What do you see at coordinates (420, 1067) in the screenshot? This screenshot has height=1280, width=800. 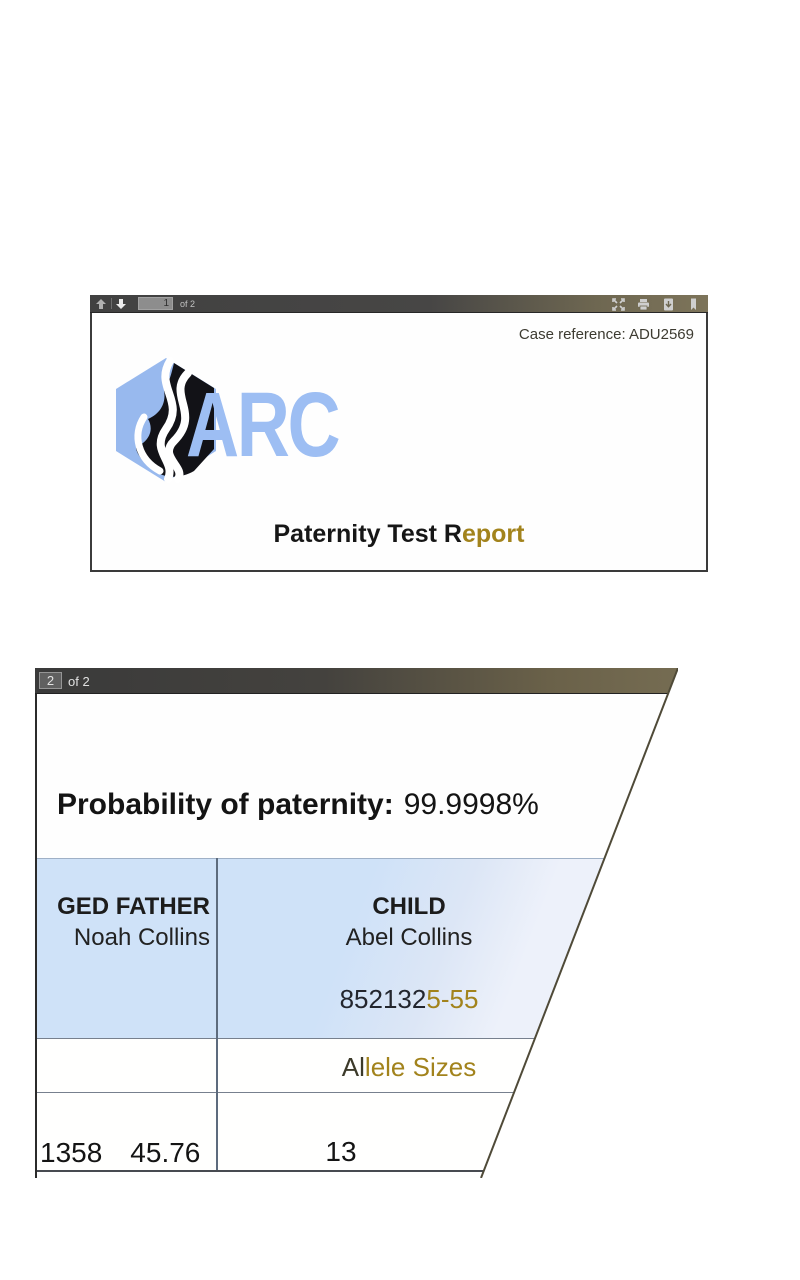 I see `allele-label-gold-part: lele Sizes` at bounding box center [420, 1067].